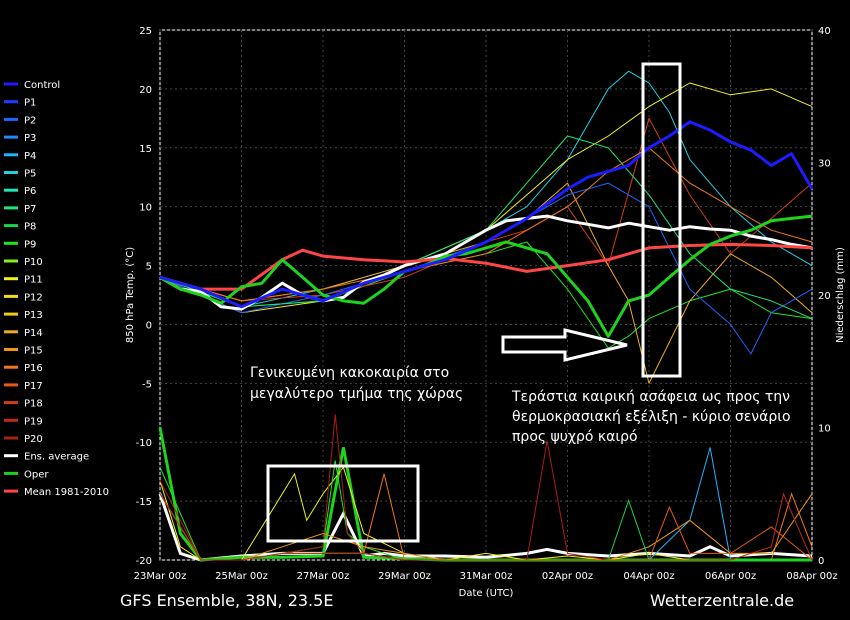  What do you see at coordinates (33, 351) in the screenshot?
I see `legend-label: P15` at bounding box center [33, 351].